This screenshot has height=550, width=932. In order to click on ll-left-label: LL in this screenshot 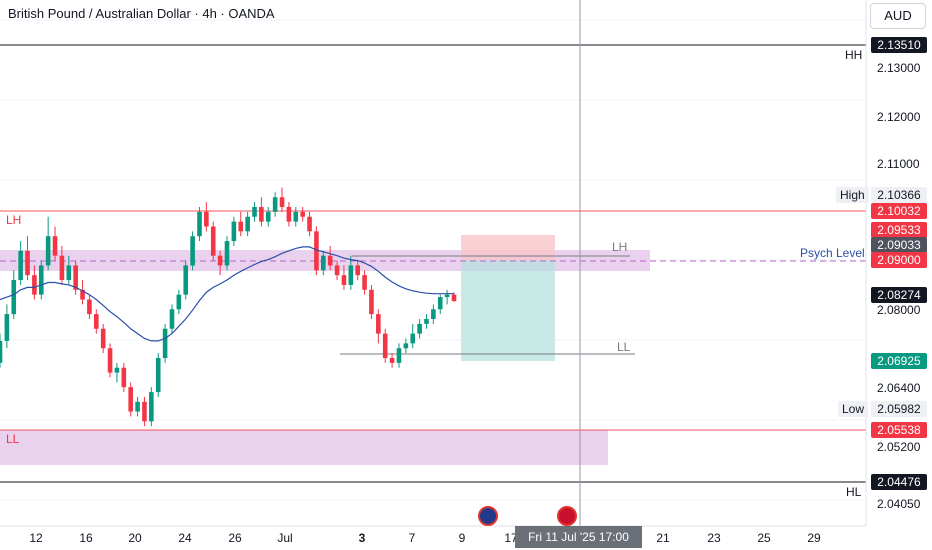, I will do `click(13, 439)`.